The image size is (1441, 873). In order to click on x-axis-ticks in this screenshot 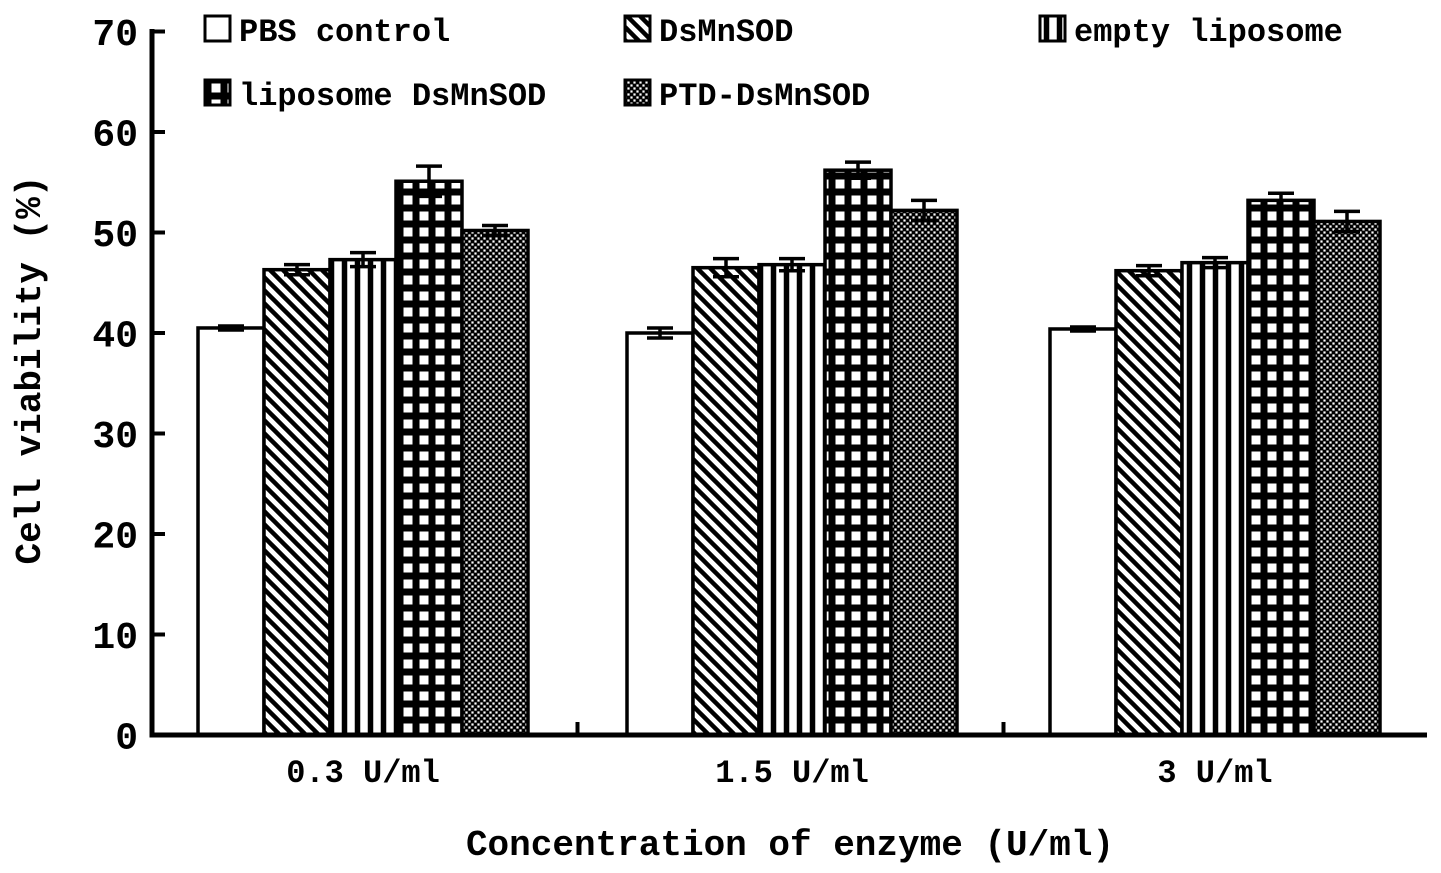, I will do `click(790, 728)`.